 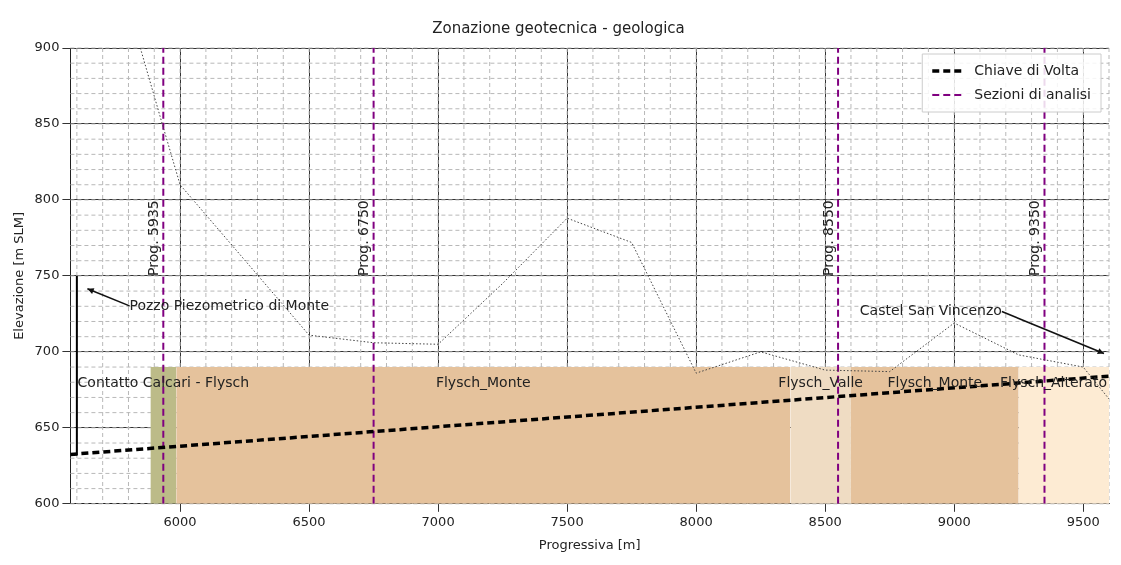 I want to click on x-tick-label: 8500, so click(x=825, y=521).